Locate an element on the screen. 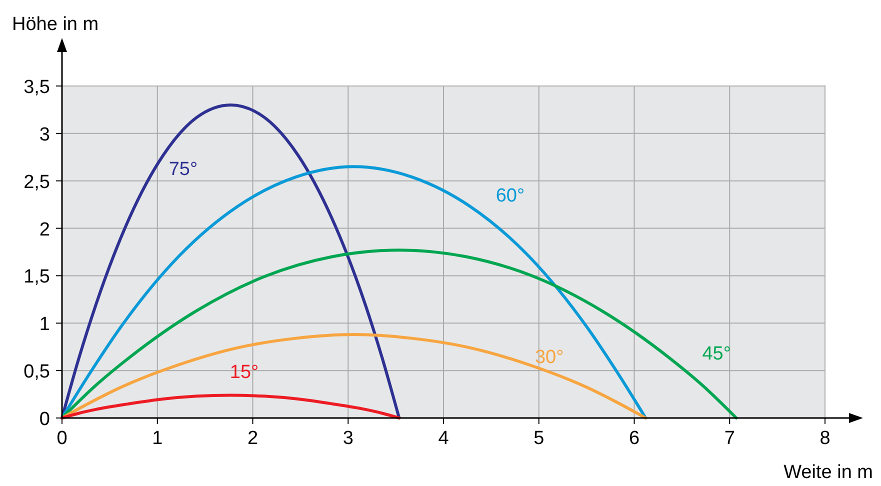  x-axis-title: Weite in m is located at coordinates (828, 472).